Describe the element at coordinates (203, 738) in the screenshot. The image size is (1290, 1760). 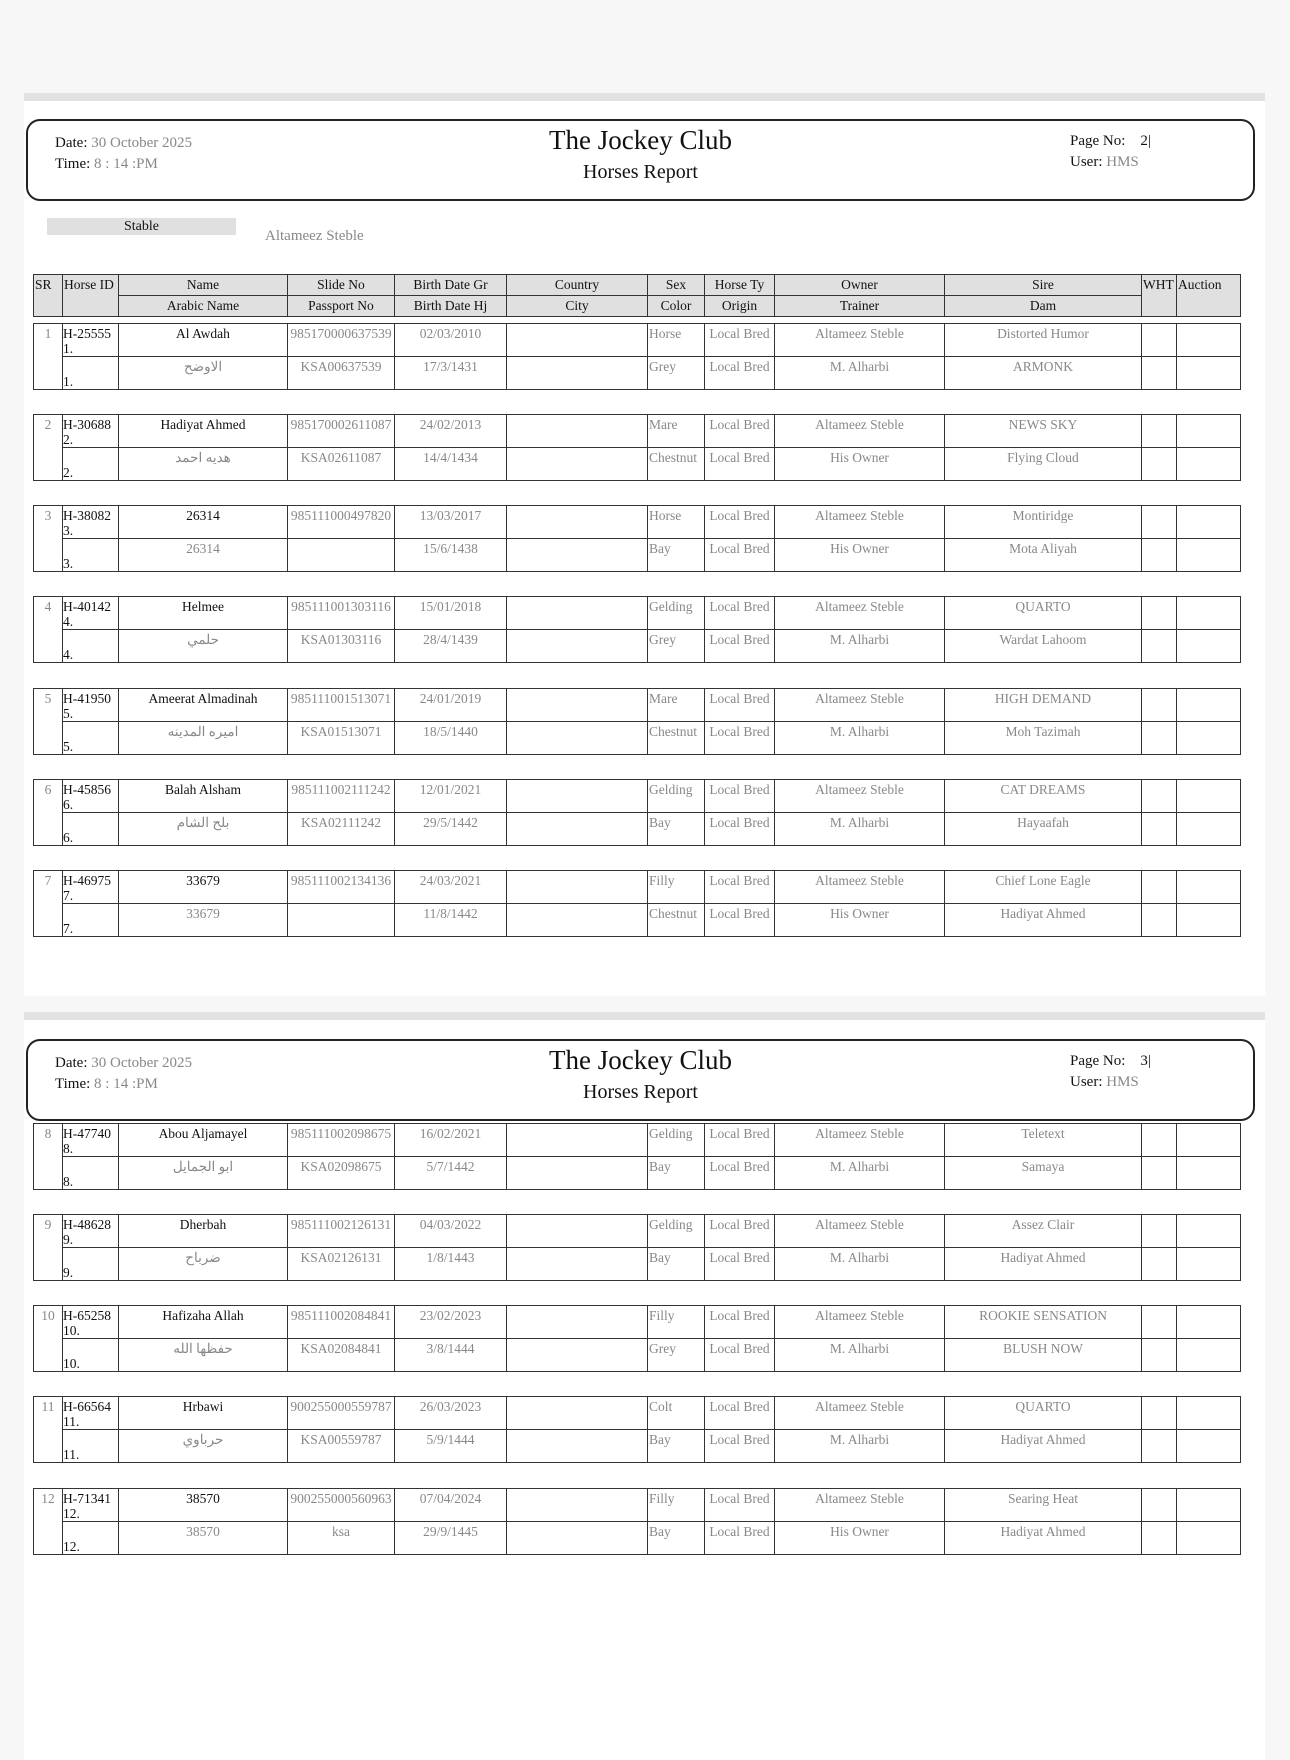
I see `arabic-name-cell: اميره المدينه` at that location.